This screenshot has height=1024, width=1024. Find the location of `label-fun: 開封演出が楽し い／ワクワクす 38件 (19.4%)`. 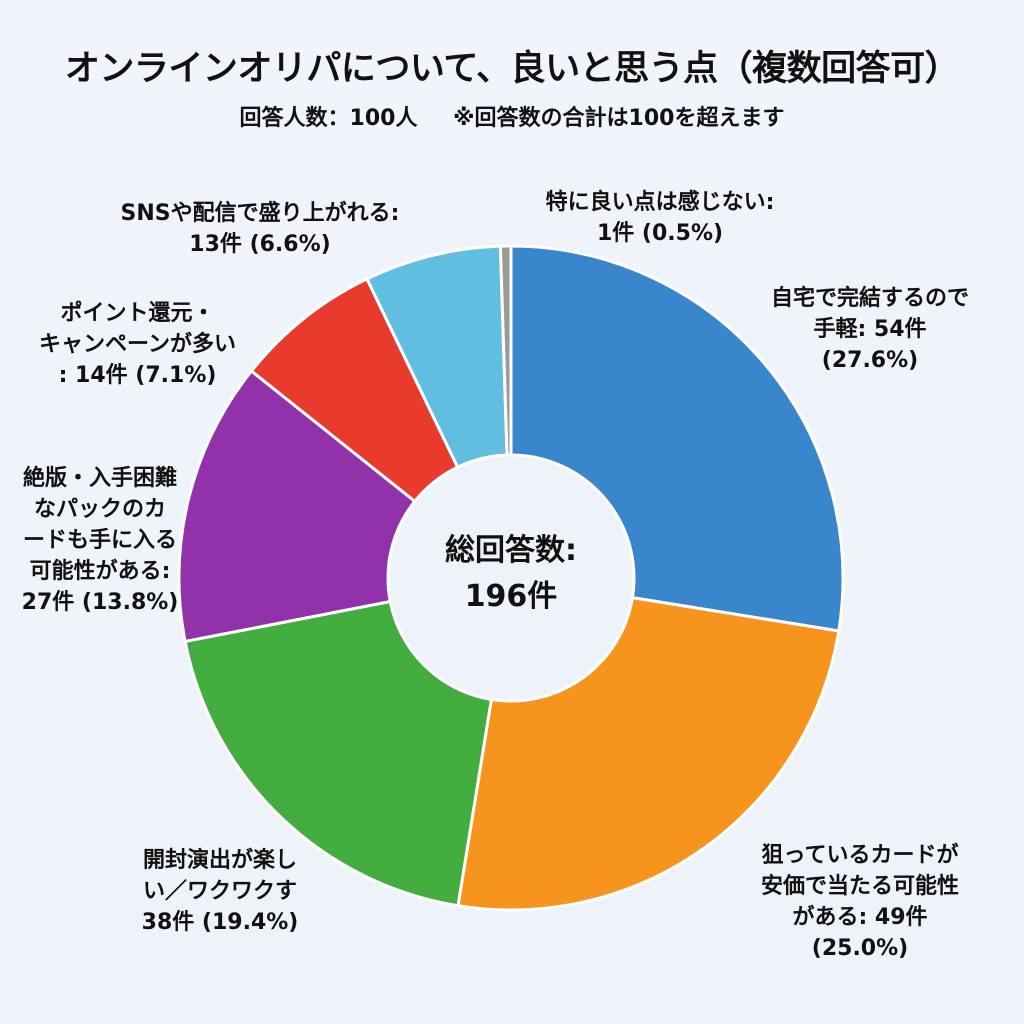

label-fun: 開封演出が楽し い／ワクワクす 38件 (19.4%) is located at coordinates (220, 891).